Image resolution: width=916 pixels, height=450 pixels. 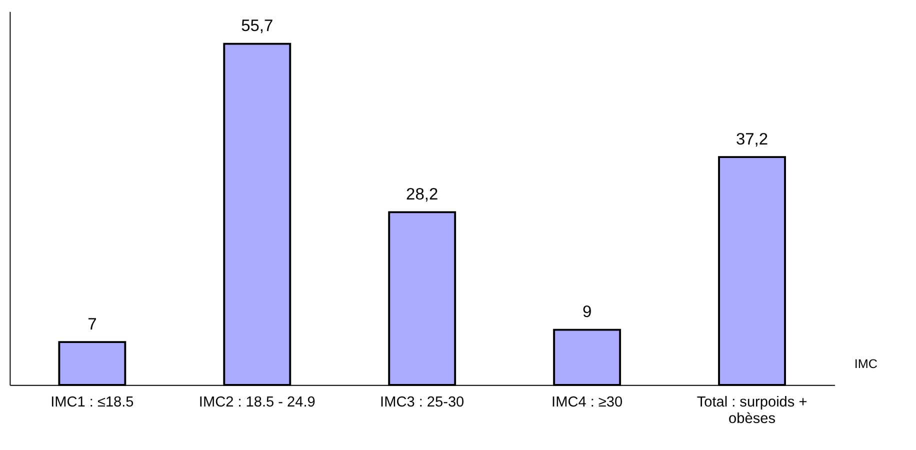 I want to click on x-axis-title: IMC, so click(x=866, y=363).